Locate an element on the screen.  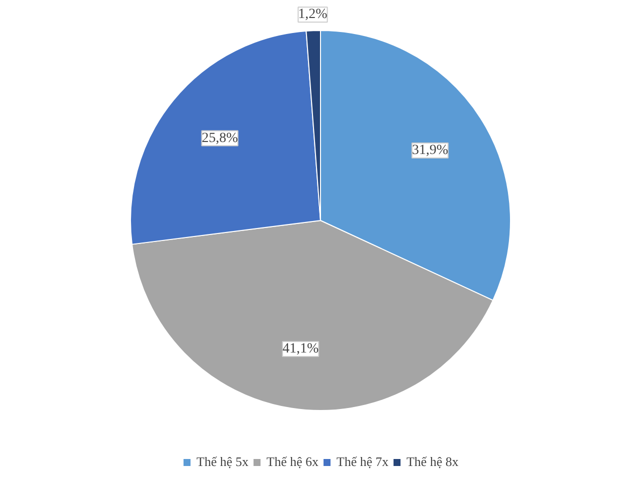
data-label: 31,9% is located at coordinates (430, 150).